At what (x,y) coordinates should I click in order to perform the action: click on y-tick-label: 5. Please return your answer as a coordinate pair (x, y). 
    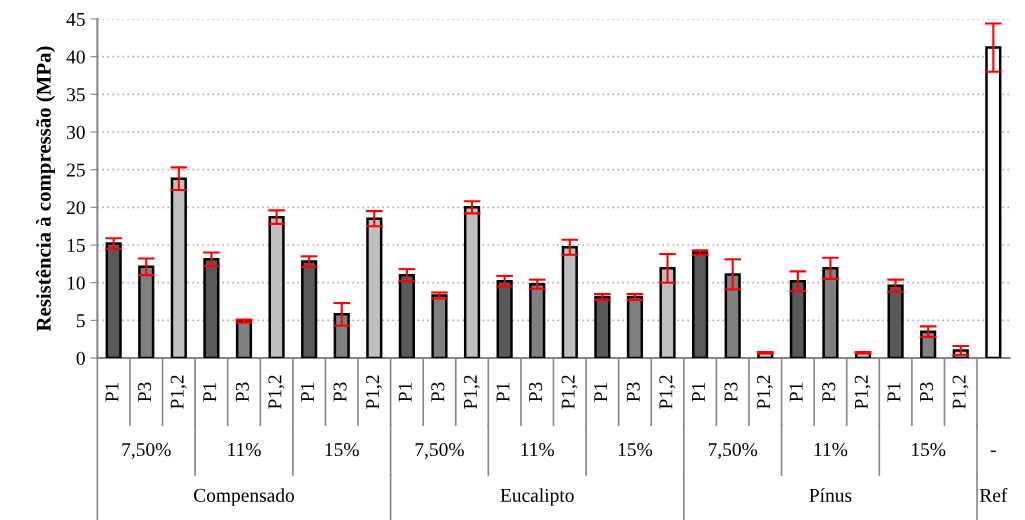
    Looking at the image, I should click on (80, 321).